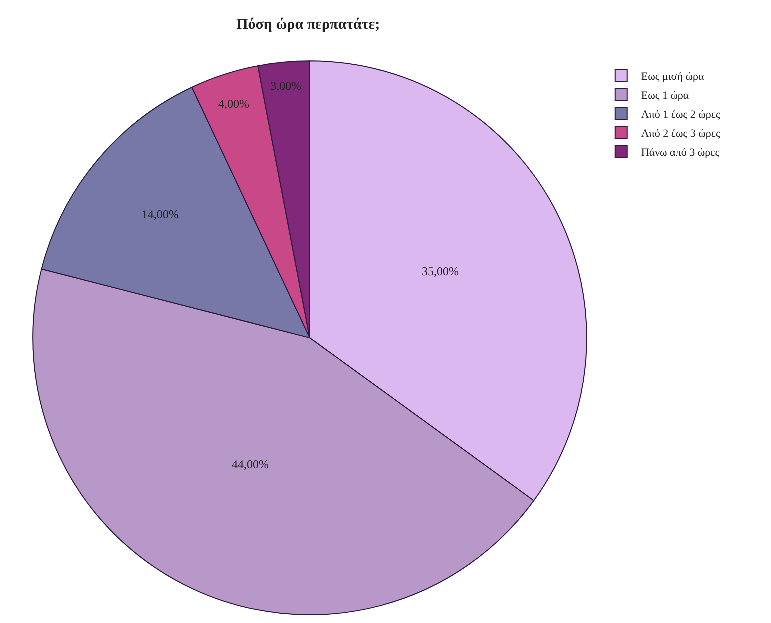 The image size is (771, 623). What do you see at coordinates (665, 96) in the screenshot?
I see `legend-label: Εως 1 ώρα` at bounding box center [665, 96].